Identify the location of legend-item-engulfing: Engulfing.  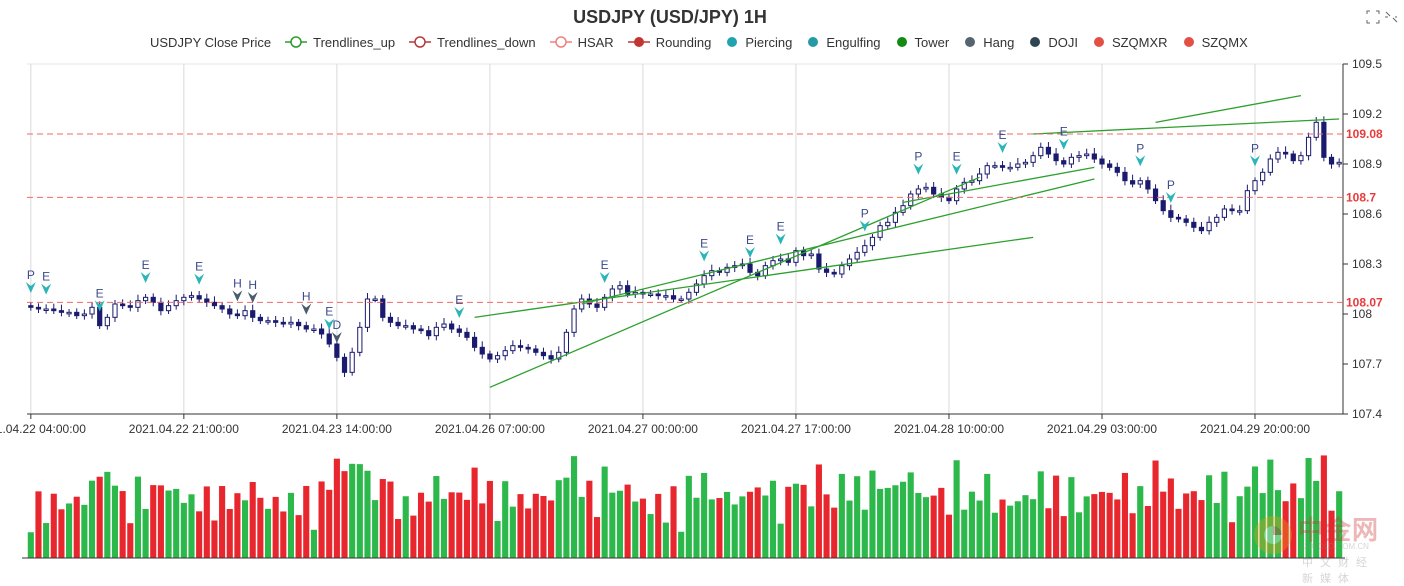
(843, 42).